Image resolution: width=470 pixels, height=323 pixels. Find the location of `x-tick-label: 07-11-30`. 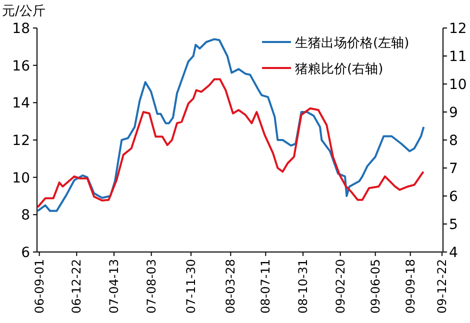

x-tick-label: 07-11-30 is located at coordinates (191, 286).